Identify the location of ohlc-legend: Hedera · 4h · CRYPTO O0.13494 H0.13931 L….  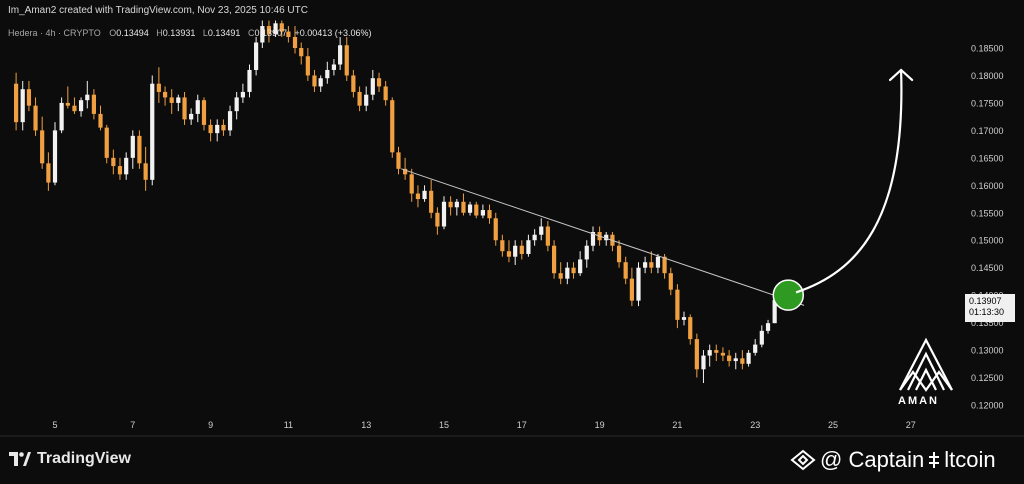
(190, 33).